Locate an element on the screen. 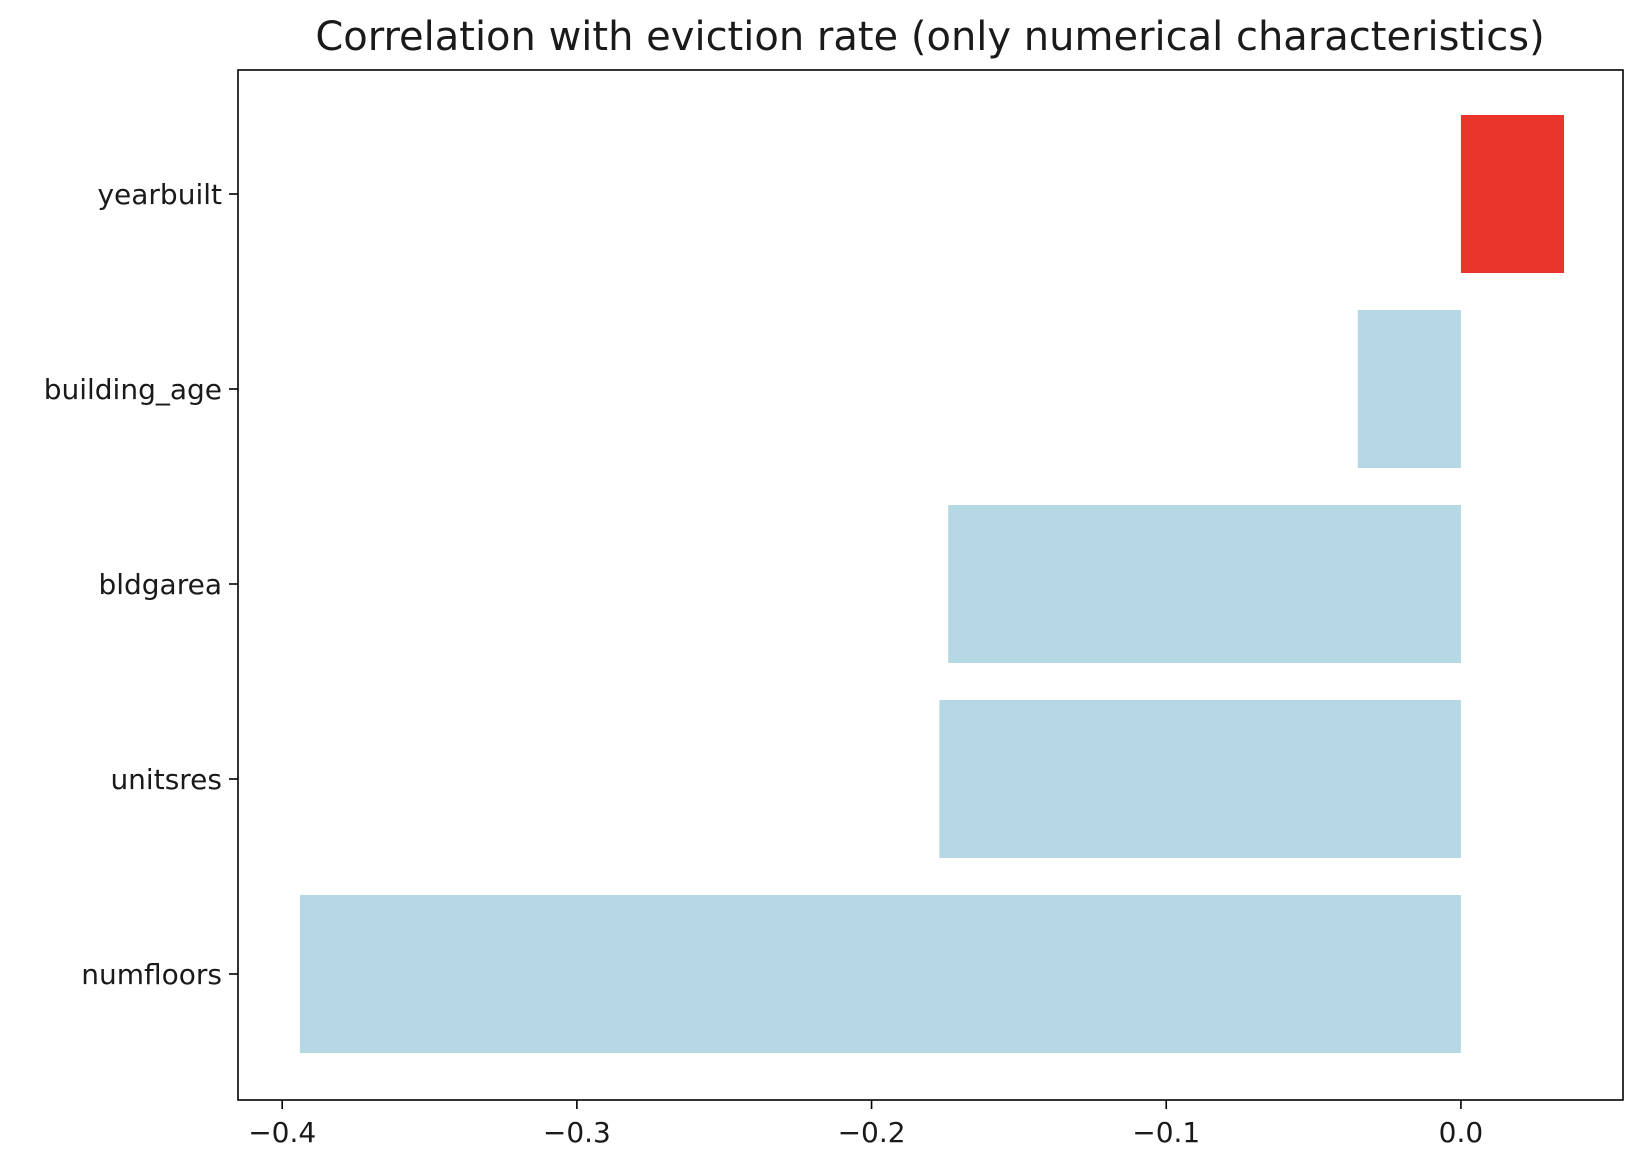 This screenshot has height=1174, width=1644. bar-building-age is located at coordinates (1409, 389).